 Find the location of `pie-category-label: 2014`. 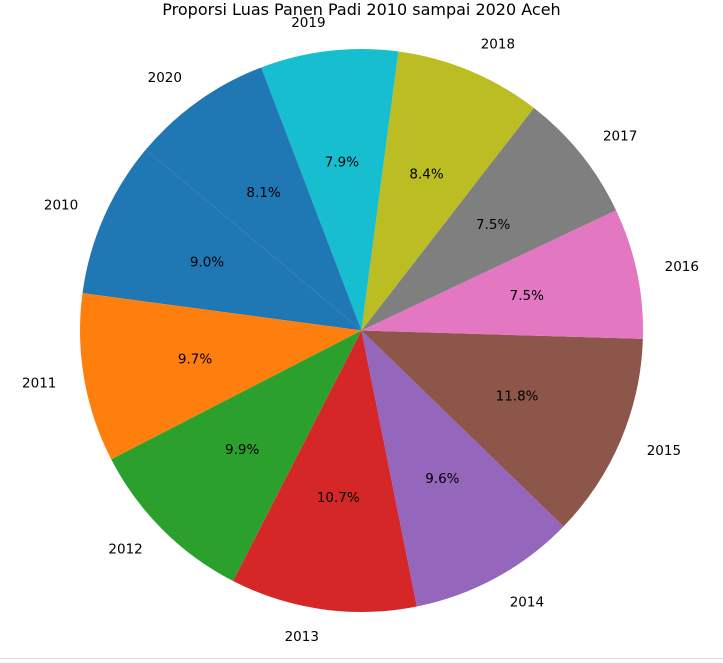

pie-category-label: 2014 is located at coordinates (527, 602).